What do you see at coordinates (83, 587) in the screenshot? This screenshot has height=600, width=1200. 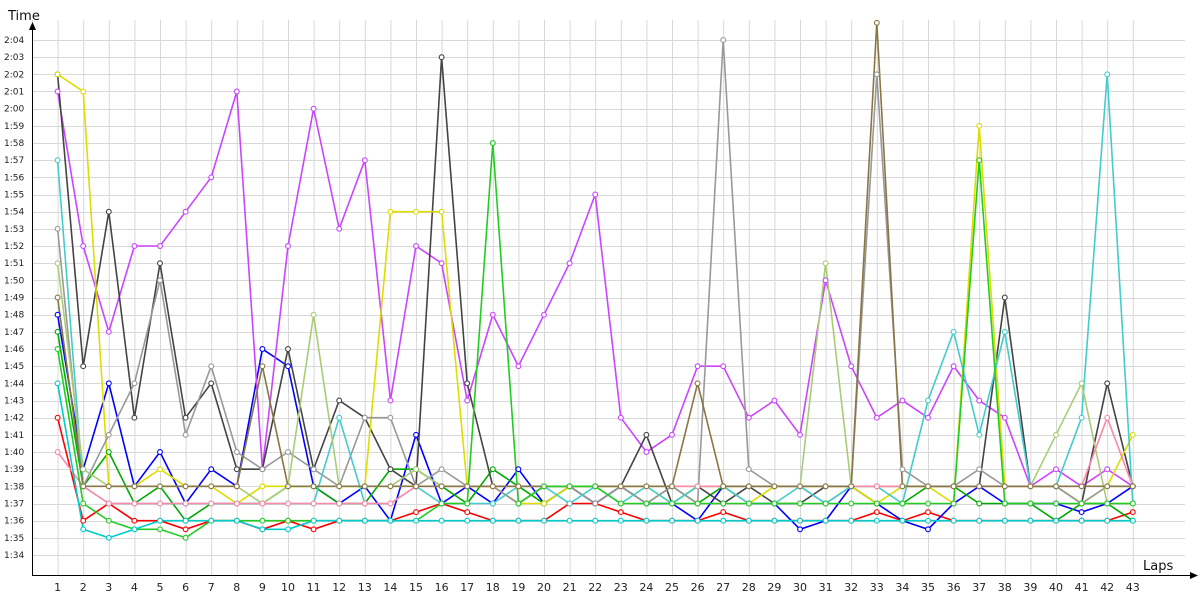 I see `x-tick-label: 2` at bounding box center [83, 587].